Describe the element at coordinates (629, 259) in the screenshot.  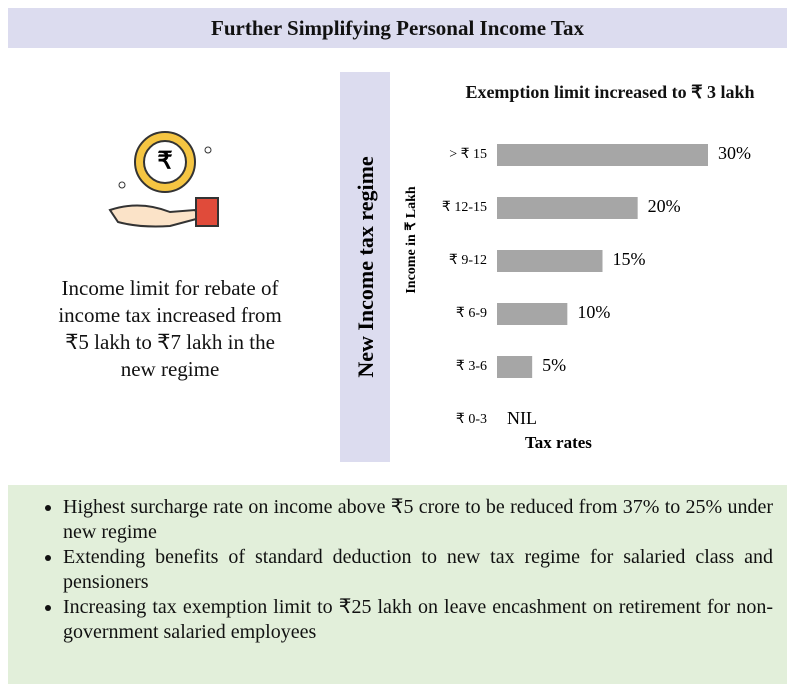
I see `value-label: 15%` at that location.